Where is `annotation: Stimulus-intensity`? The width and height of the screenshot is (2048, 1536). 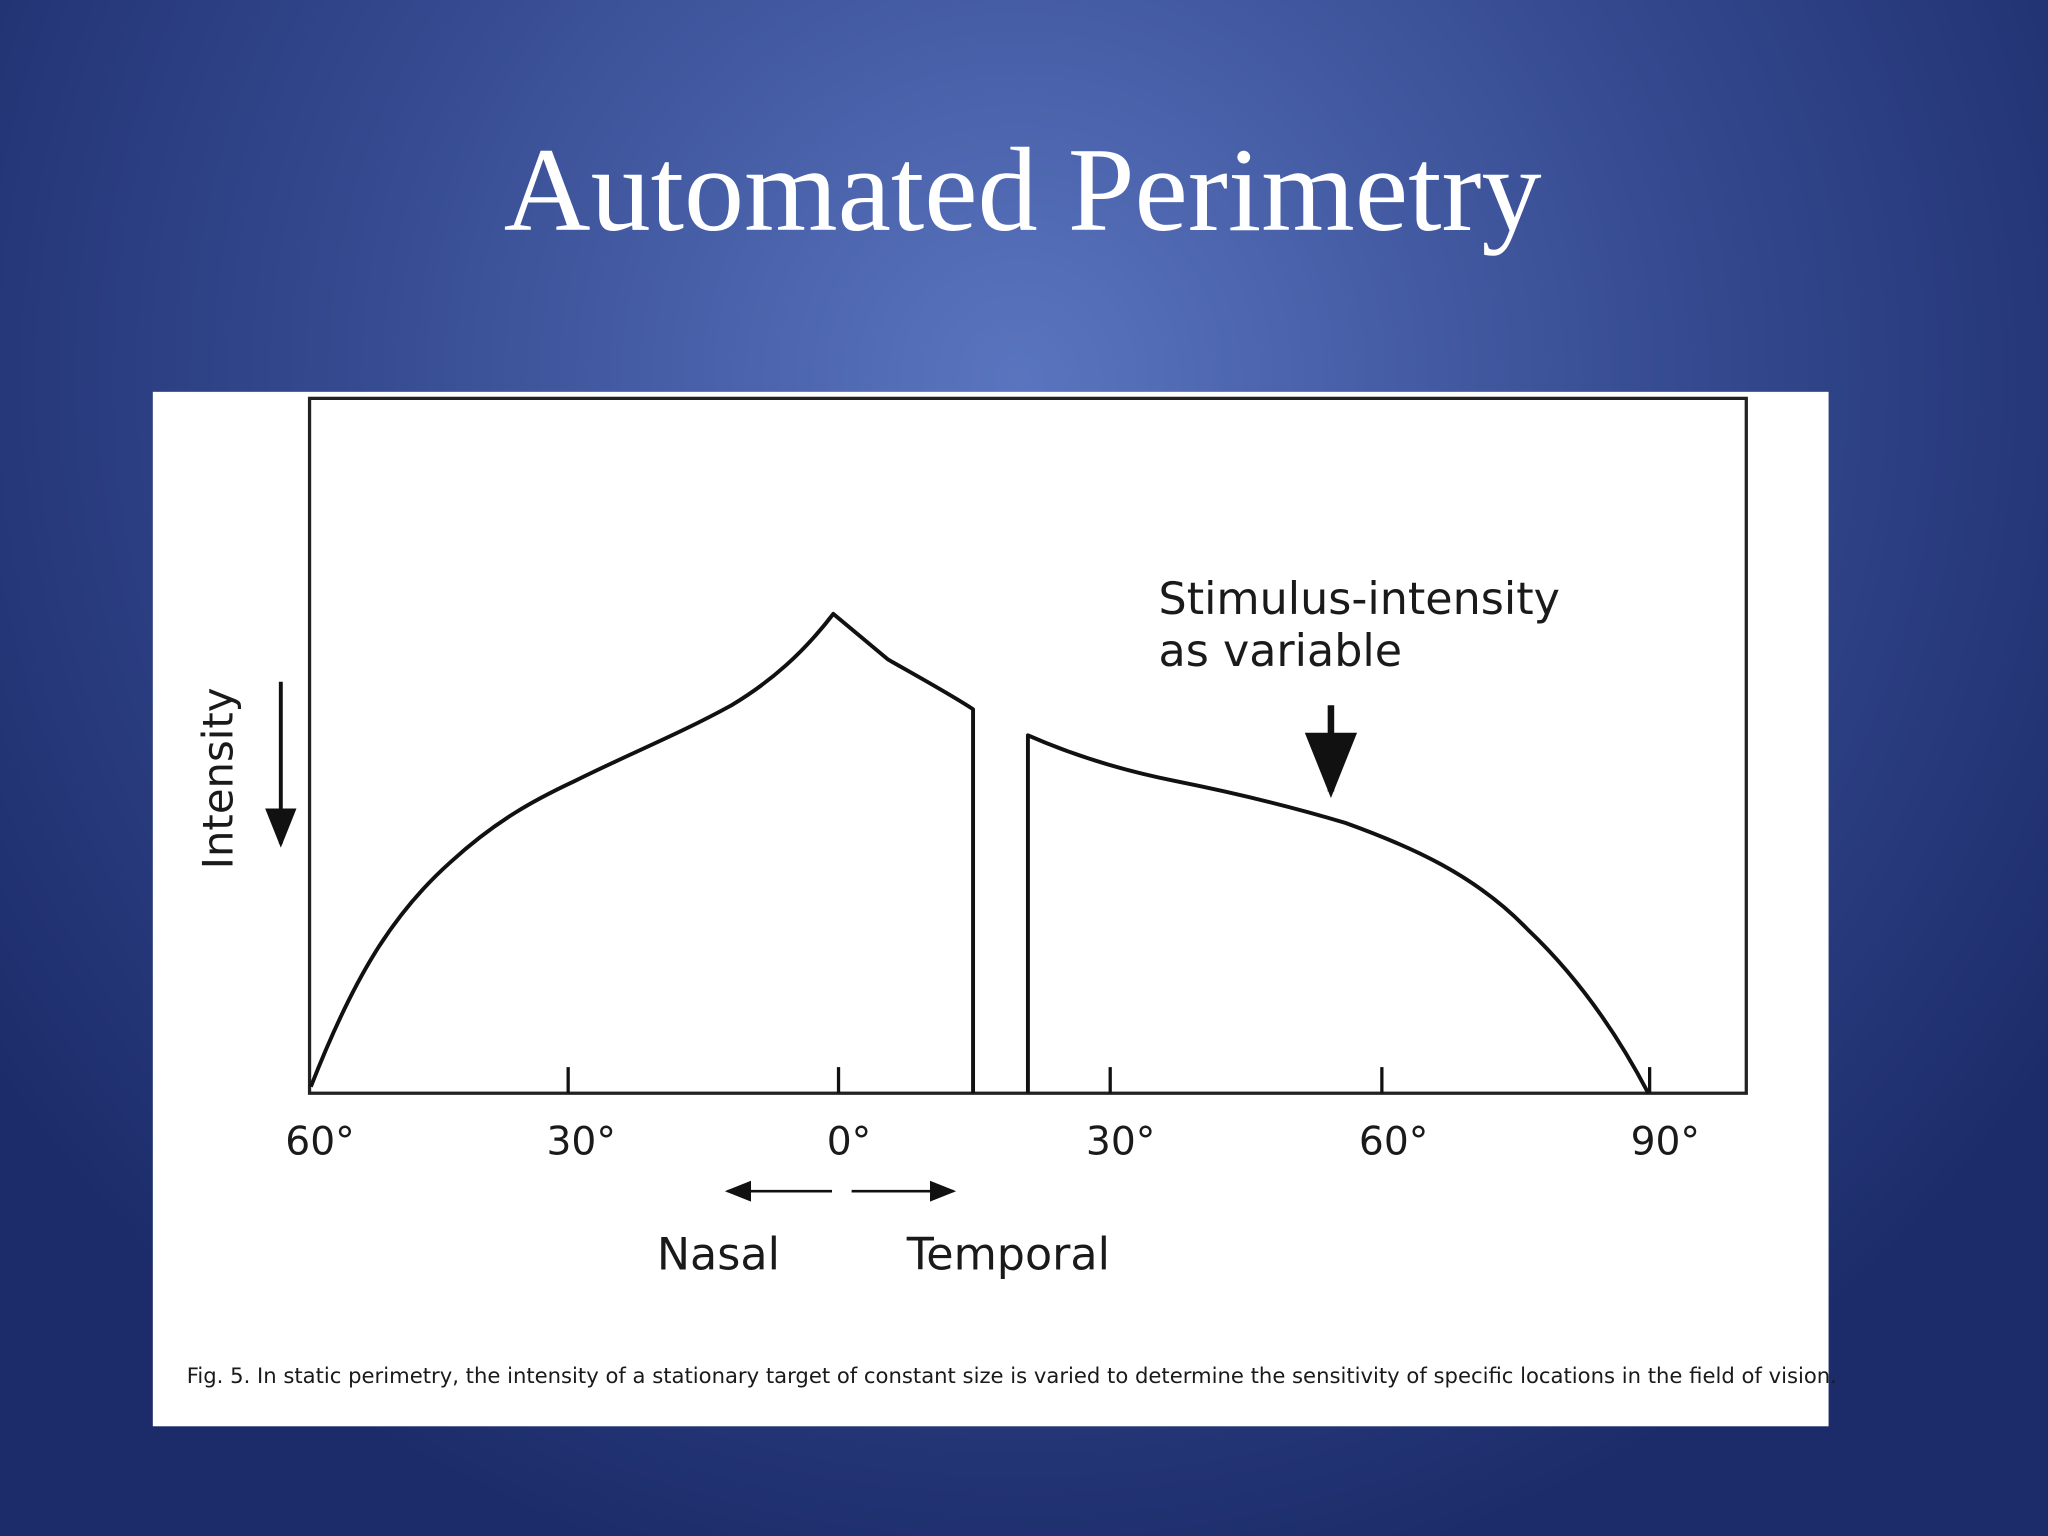
annotation: Stimulus-intensity is located at coordinates (1359, 599).